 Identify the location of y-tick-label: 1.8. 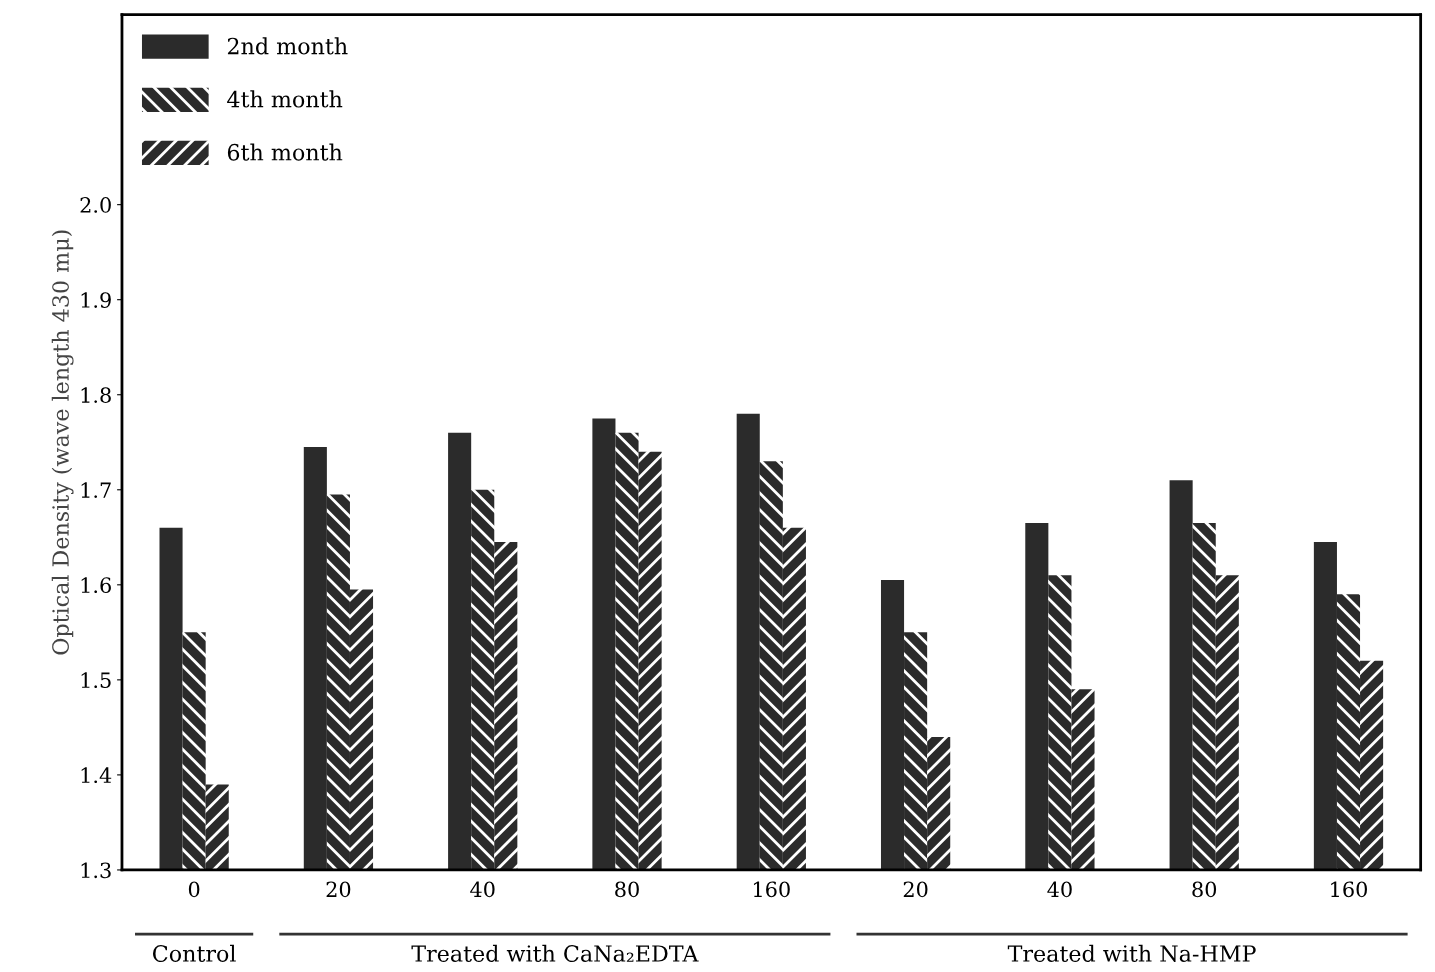
(96, 395).